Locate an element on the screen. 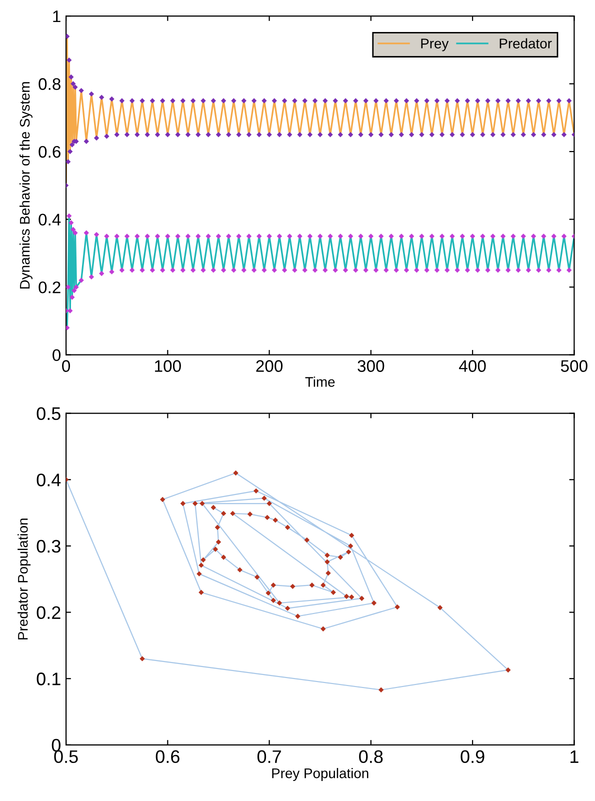 Image resolution: width=595 pixels, height=801 pixels. x-axis-title: Time is located at coordinates (320, 381).